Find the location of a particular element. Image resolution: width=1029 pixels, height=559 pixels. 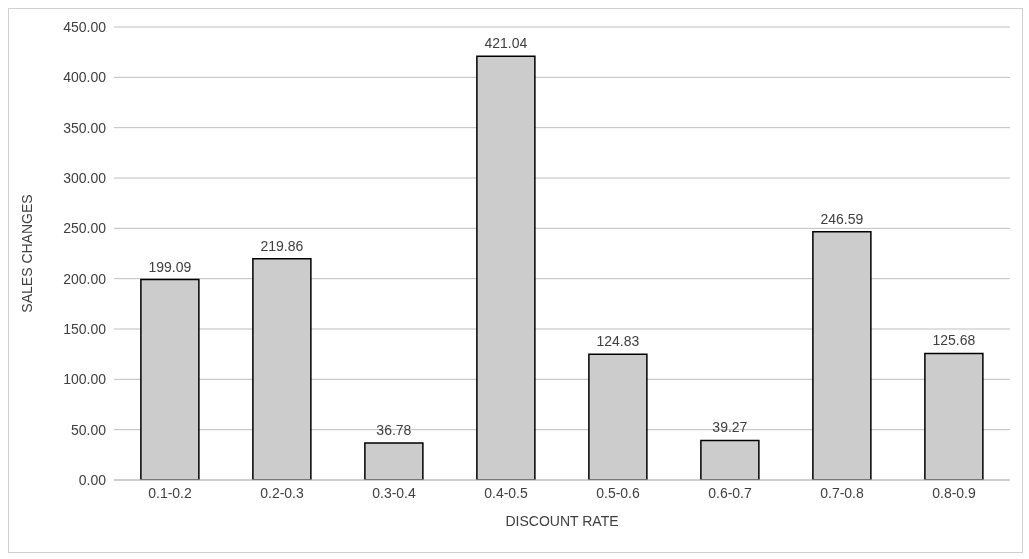

data-label: 219.86 is located at coordinates (282, 245).